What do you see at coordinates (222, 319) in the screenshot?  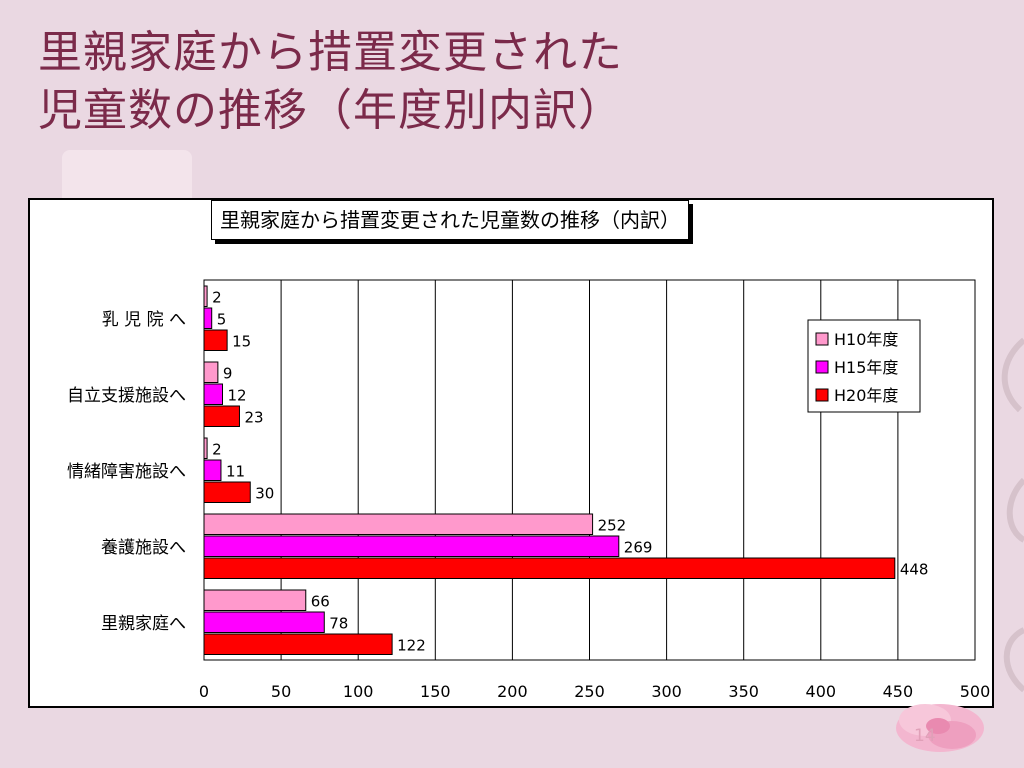 I see `data-label: 5` at bounding box center [222, 319].